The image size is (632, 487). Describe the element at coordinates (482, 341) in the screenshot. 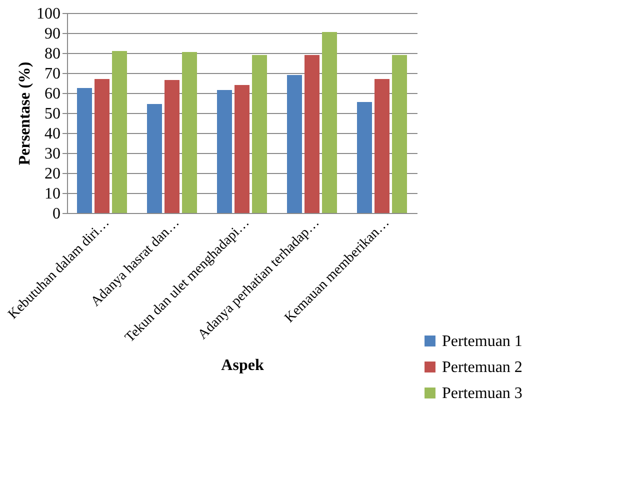

I see `legend-label: Pertemuan 1` at that location.